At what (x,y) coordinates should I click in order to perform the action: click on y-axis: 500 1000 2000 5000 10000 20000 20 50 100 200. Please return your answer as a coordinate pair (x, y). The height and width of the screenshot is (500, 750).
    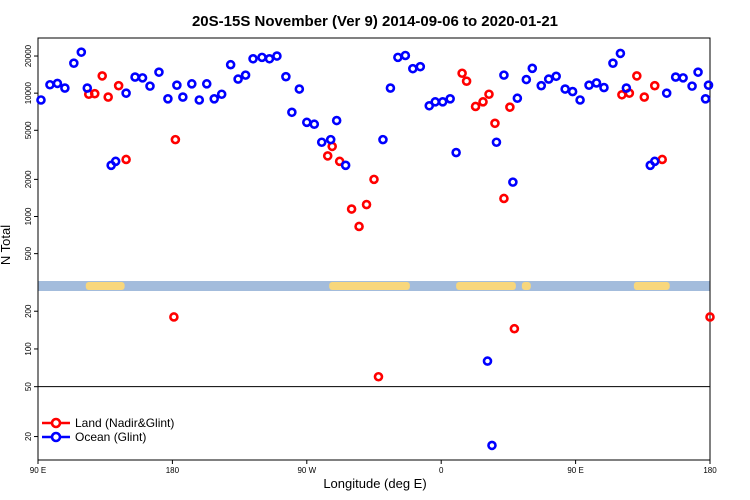
    Looking at the image, I should click on (31, 242).